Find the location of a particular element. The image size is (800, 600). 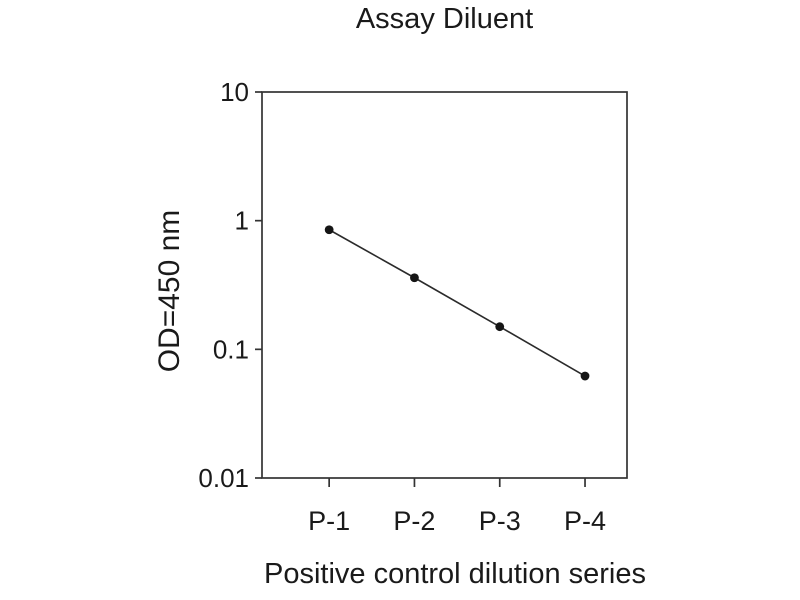

y-tick-label: 0.01 is located at coordinates (223, 478).